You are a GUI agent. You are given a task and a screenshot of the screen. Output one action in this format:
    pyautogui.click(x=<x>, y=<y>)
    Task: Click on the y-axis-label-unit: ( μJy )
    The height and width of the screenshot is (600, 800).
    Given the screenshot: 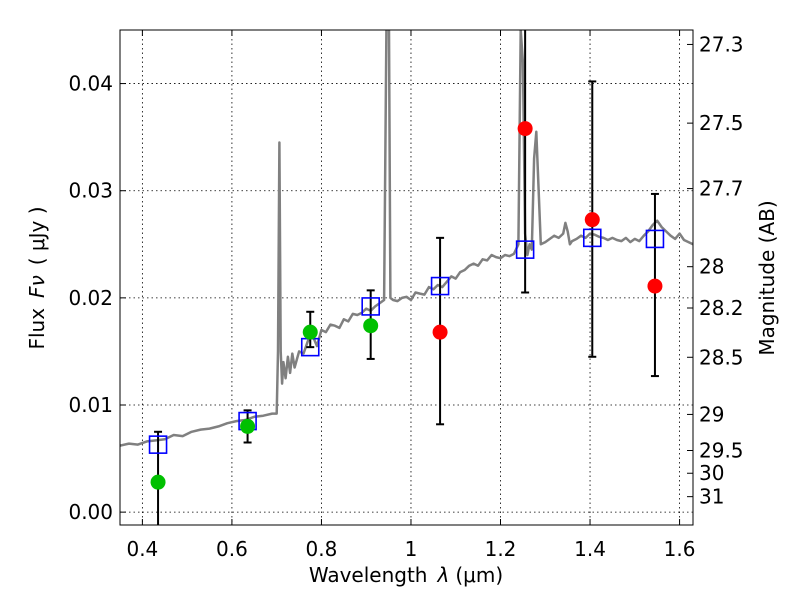 What is the action you would take?
    pyautogui.click(x=37, y=235)
    